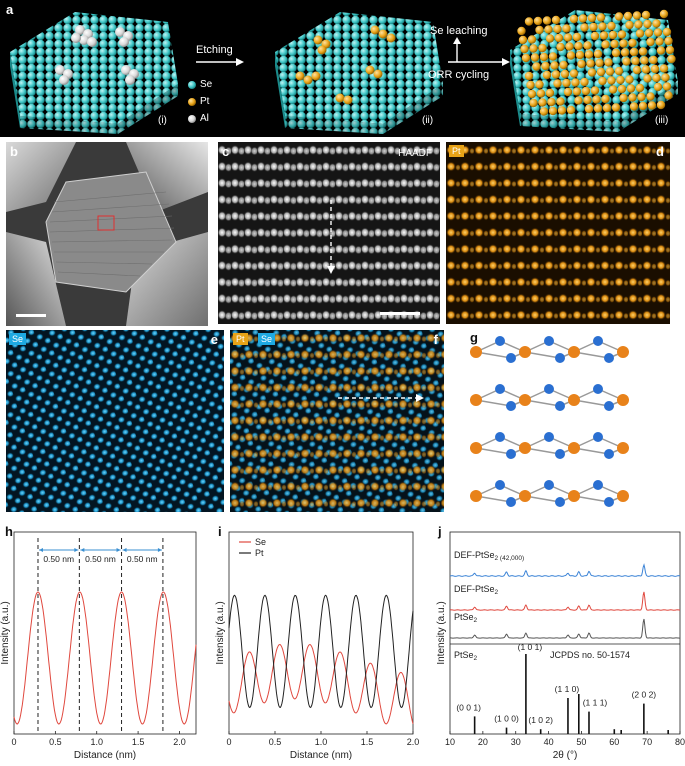 The width and height of the screenshot is (685, 766). Describe the element at coordinates (549, 421) in the screenshot. I see `panel-g-drawing` at that location.